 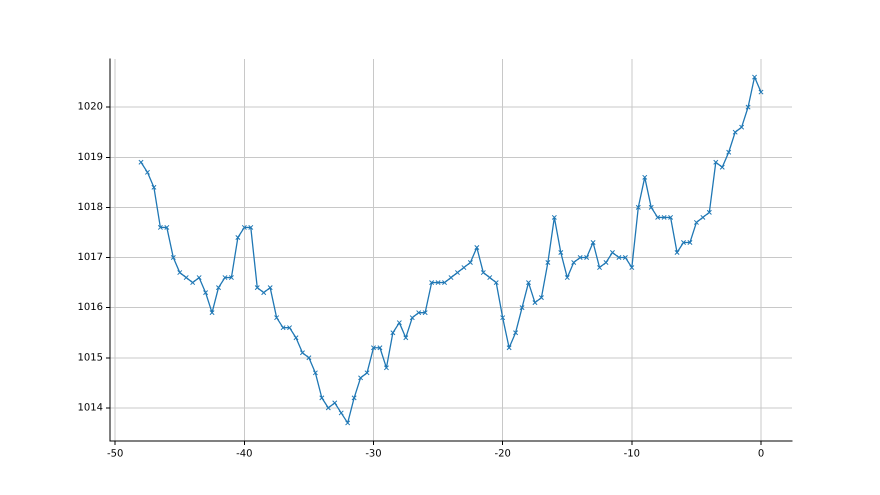 I want to click on y-tick-label: 1018, so click(x=90, y=207).